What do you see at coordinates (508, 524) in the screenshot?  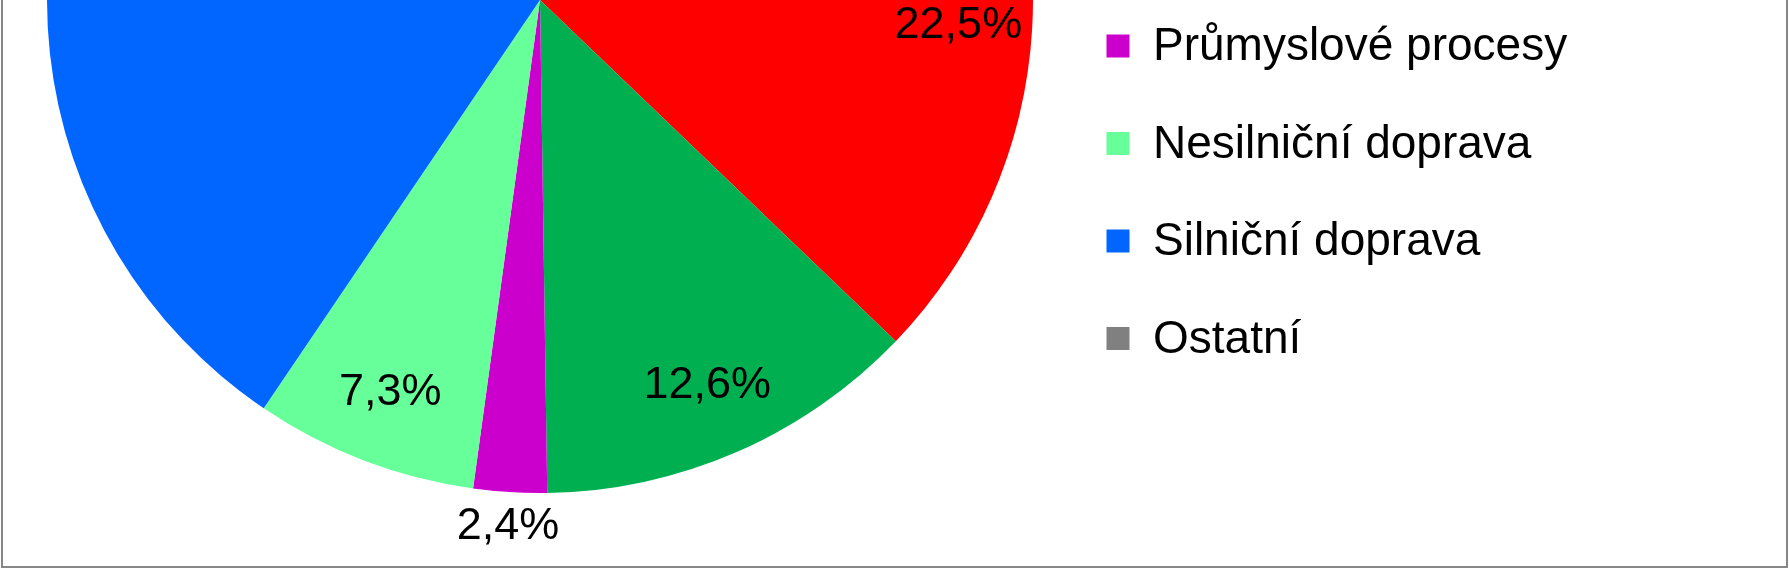 I see `data-label: 2,4%` at bounding box center [508, 524].